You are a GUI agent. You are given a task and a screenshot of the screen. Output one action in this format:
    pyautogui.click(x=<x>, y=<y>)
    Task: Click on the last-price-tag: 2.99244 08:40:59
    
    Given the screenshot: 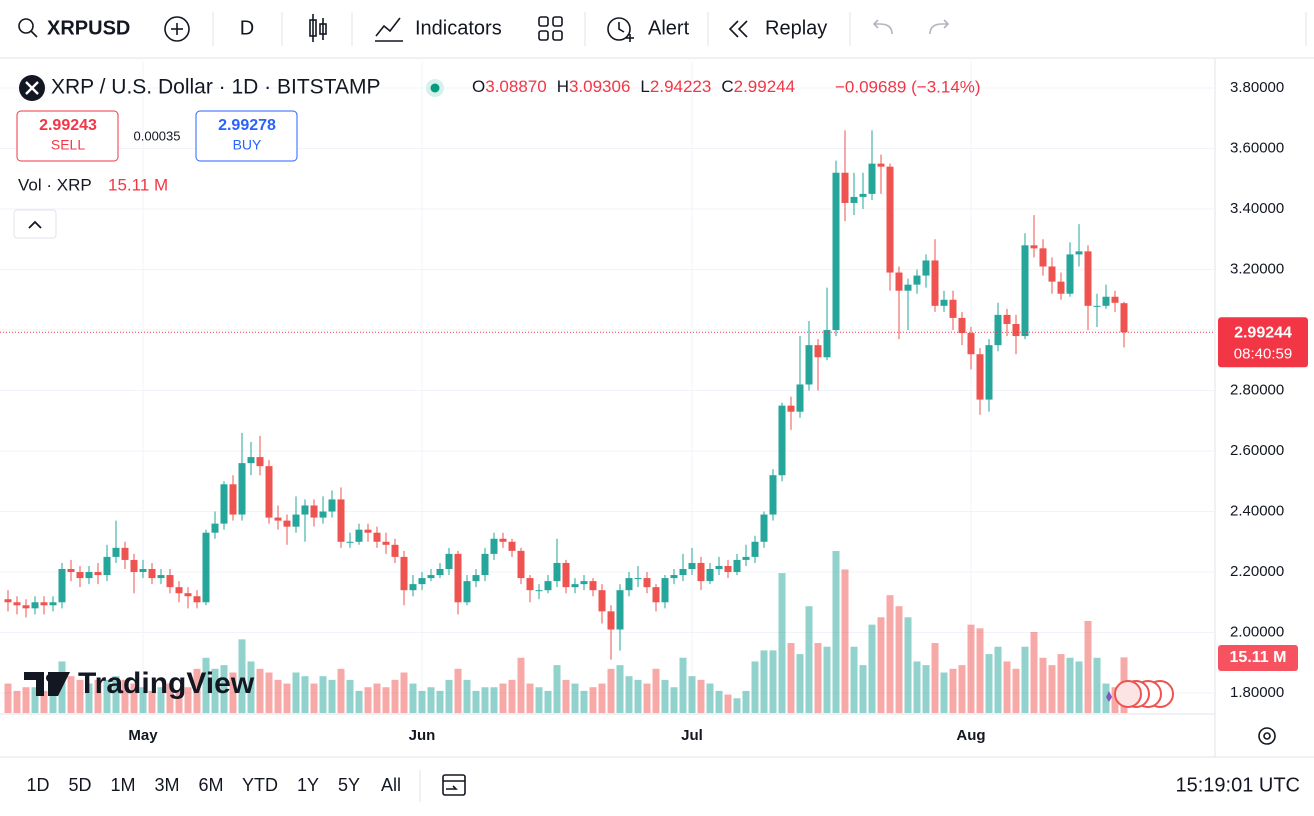 What is the action you would take?
    pyautogui.click(x=1263, y=342)
    